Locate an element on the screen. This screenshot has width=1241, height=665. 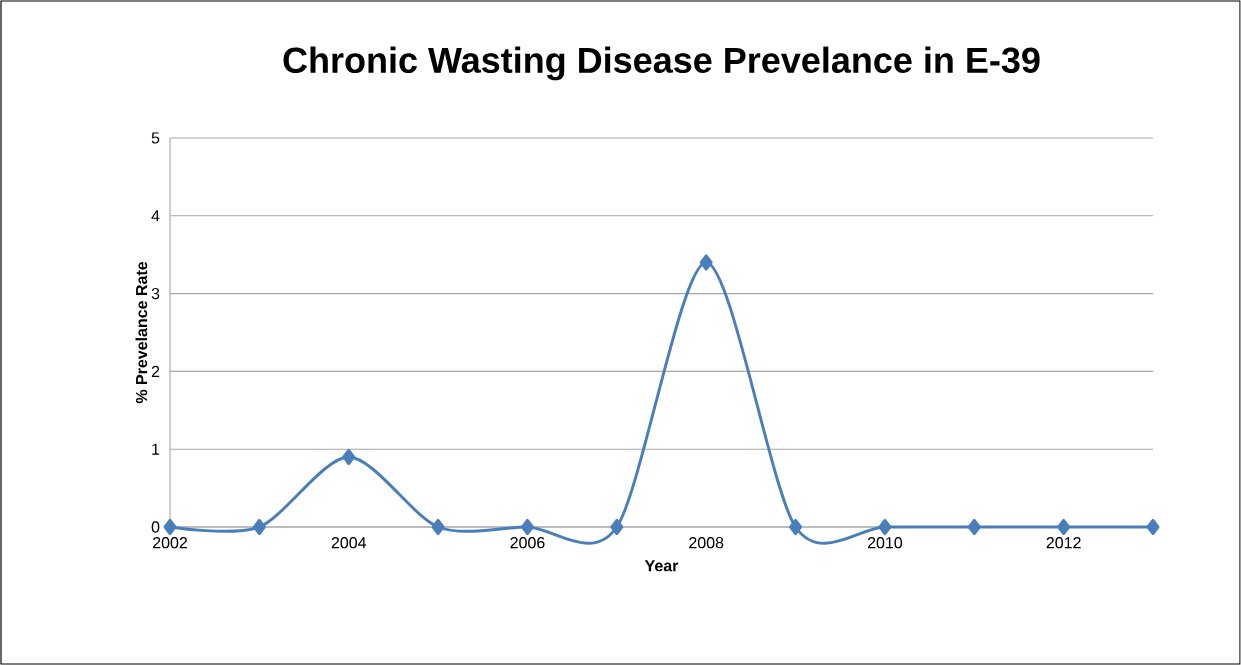
y-tick-label: 4 is located at coordinates (155, 216).